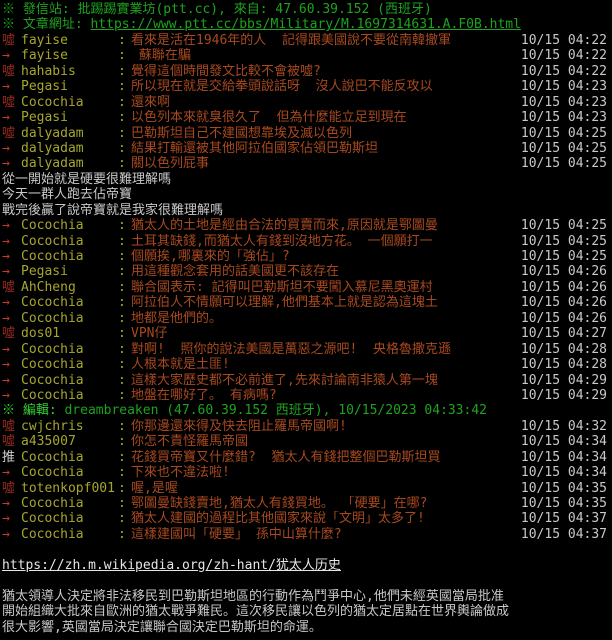  What do you see at coordinates (68, 488) in the screenshot?
I see `push-username: totenkopf001` at bounding box center [68, 488].